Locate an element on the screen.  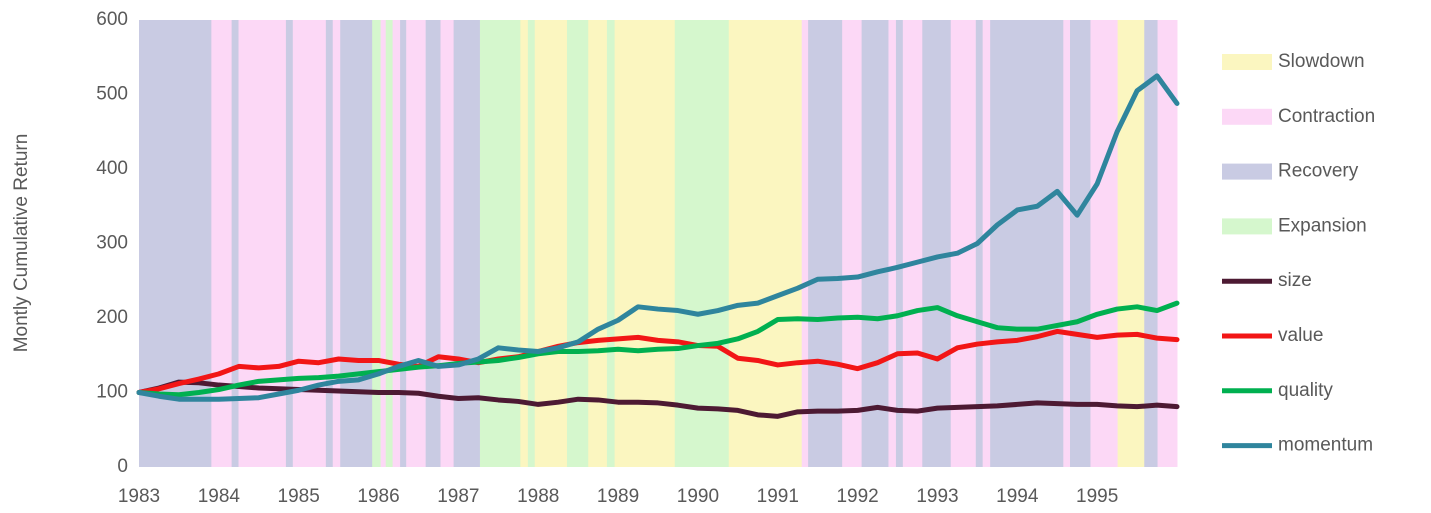
x-tick-label: 1991 is located at coordinates (778, 496).